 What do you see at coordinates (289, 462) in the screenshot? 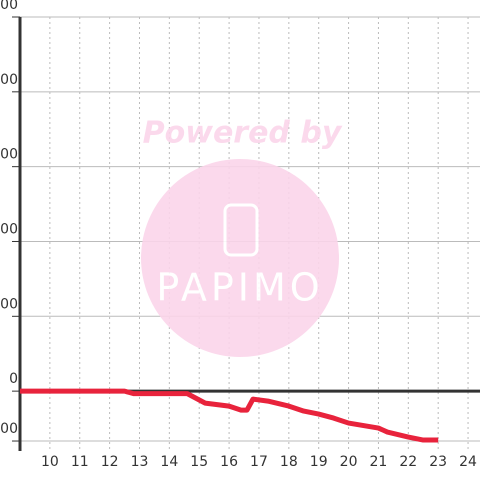
I see `x-tick-label: 18` at bounding box center [289, 462].